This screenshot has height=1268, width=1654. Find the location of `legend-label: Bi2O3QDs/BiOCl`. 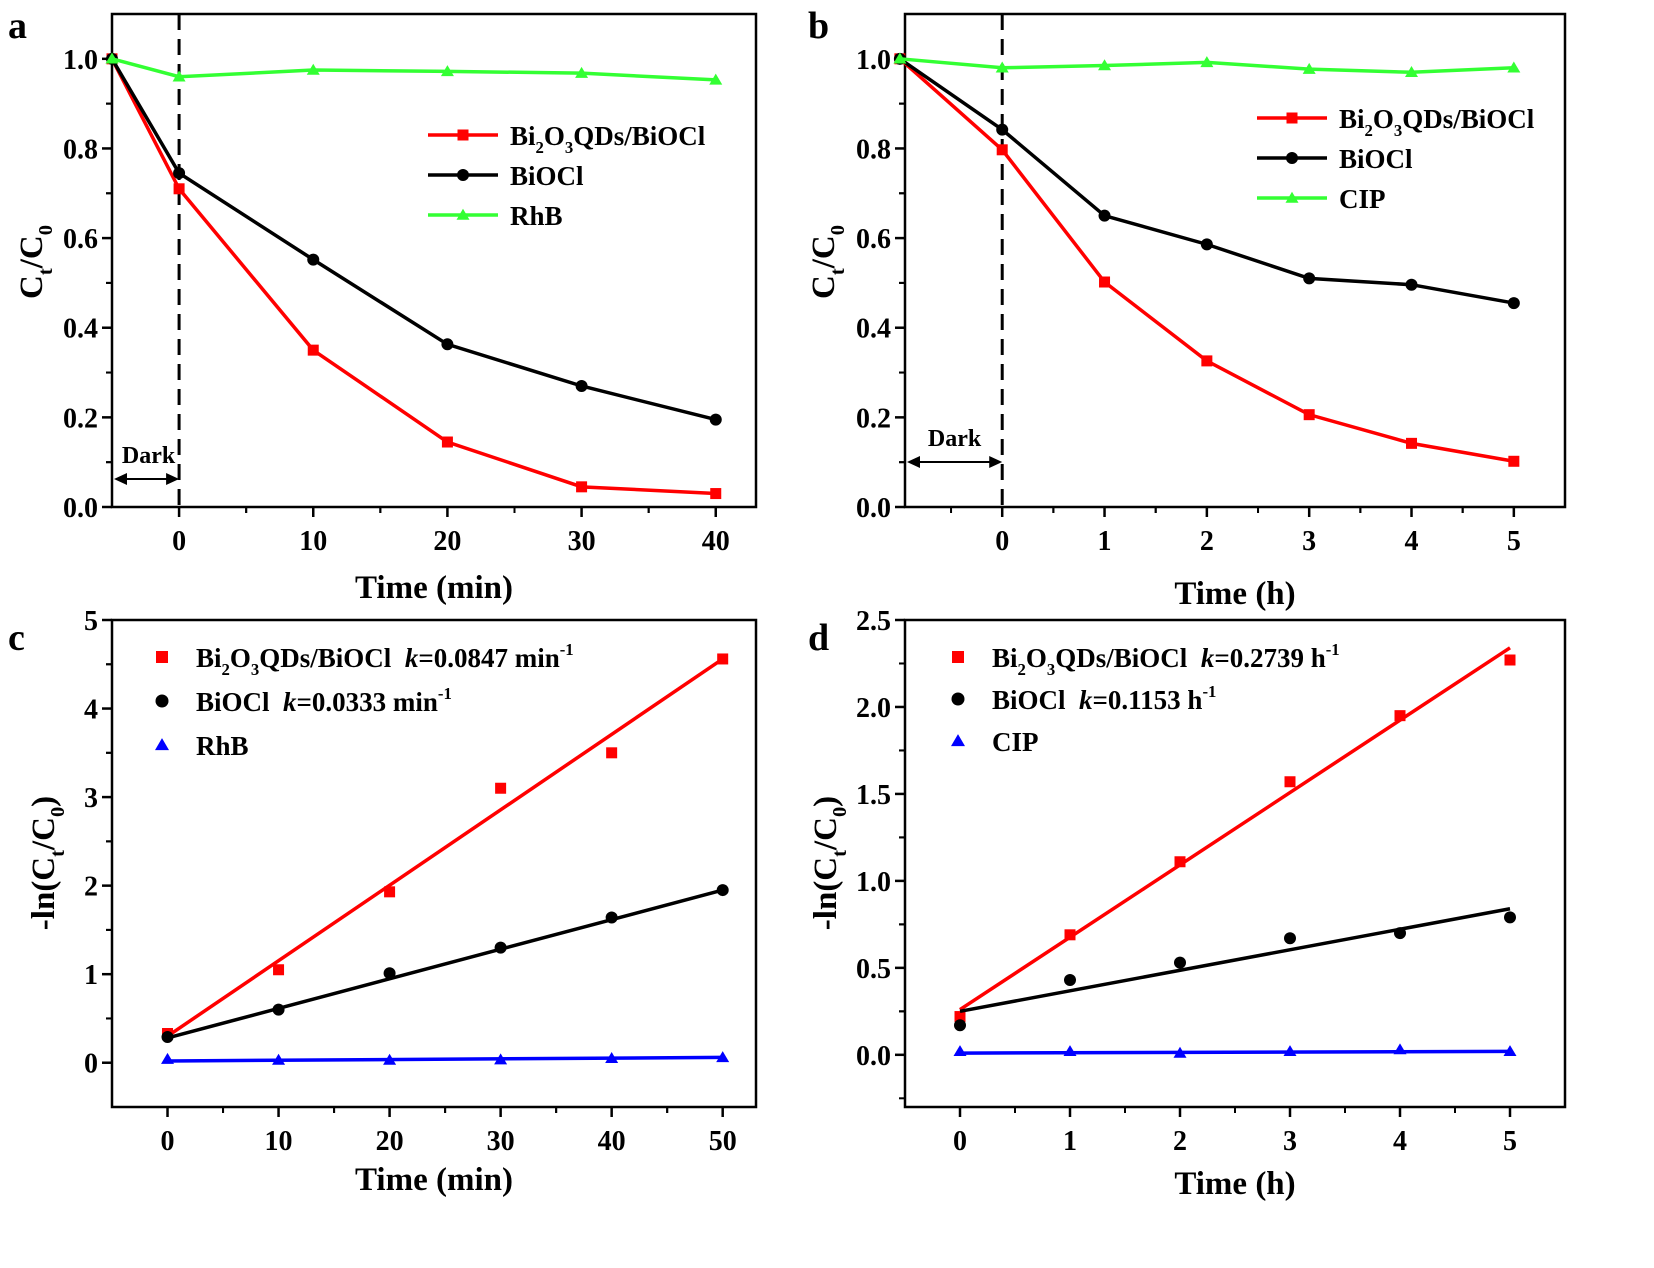

legend-label: Bi2O3QDs/BiOCl is located at coordinates (1437, 122).